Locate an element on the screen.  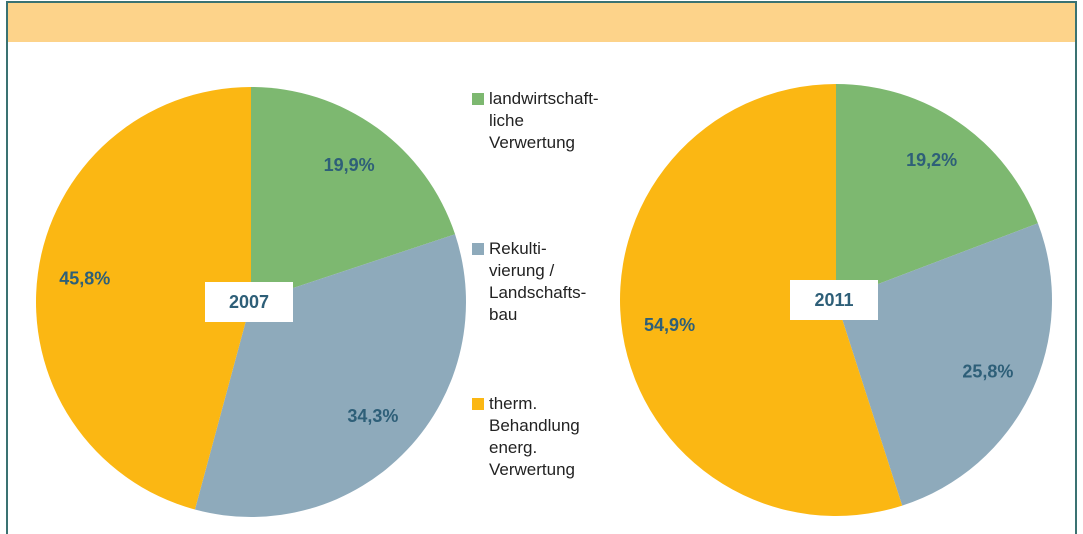
slice-label: 19,9% is located at coordinates (349, 165).